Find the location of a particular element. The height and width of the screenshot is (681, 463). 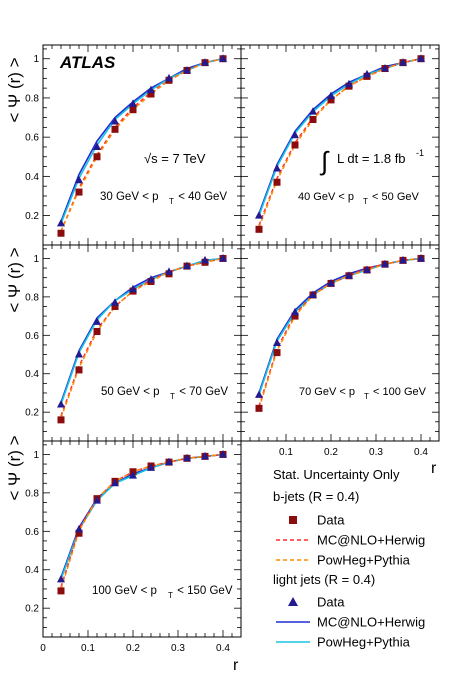

pt-label-30-40-text: 30 GeV < p is located at coordinates (129, 197).